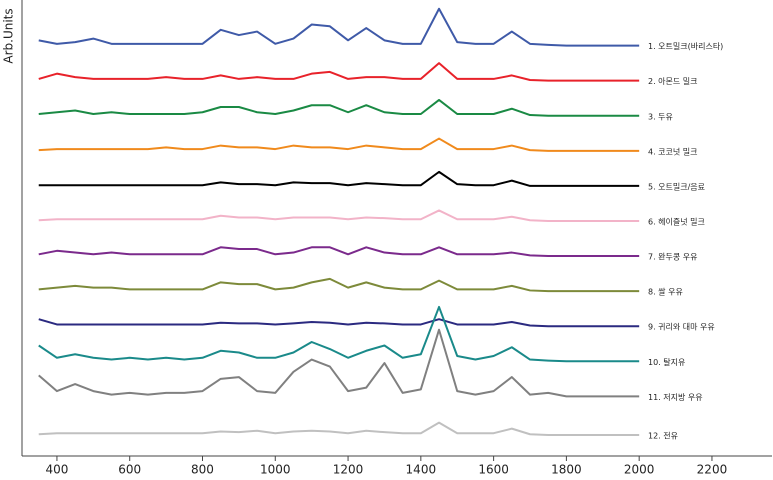 Image resolution: width=773 pixels, height=480 pixels. Describe the element at coordinates (56, 470) in the screenshot. I see `x-tick-label: 400` at that location.